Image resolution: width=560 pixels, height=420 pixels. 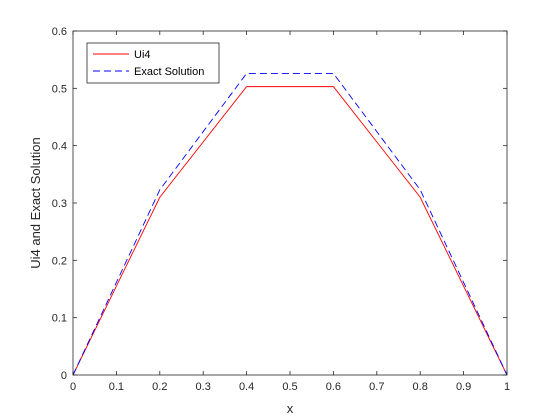 What do you see at coordinates (159, 387) in the screenshot?
I see `x-tick-label: 0.2` at bounding box center [159, 387].